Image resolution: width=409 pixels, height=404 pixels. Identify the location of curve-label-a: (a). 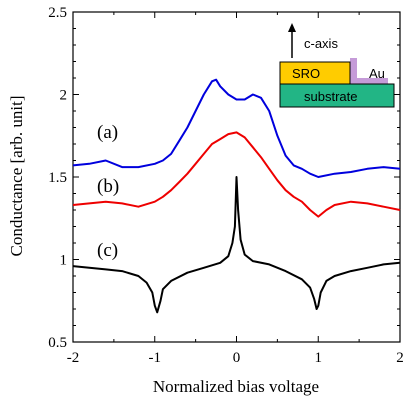
(107, 132).